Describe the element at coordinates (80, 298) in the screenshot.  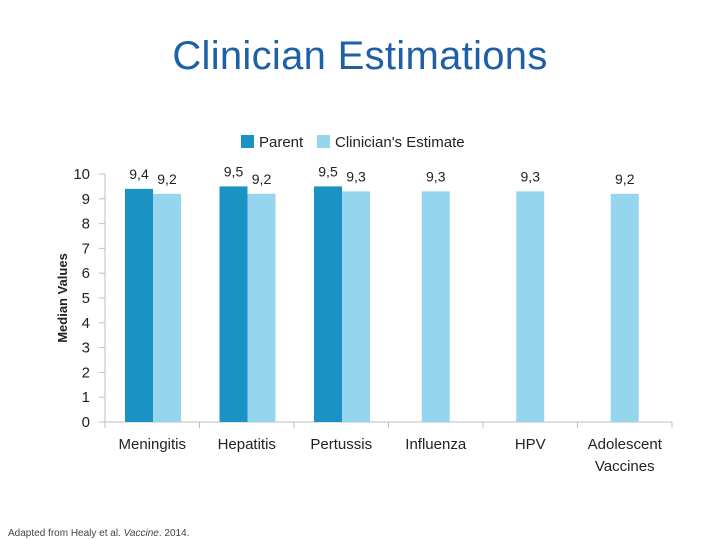
I see `y-axis: 0 1 2 3 4 5 6 7 8 9 10 Median Values` at that location.